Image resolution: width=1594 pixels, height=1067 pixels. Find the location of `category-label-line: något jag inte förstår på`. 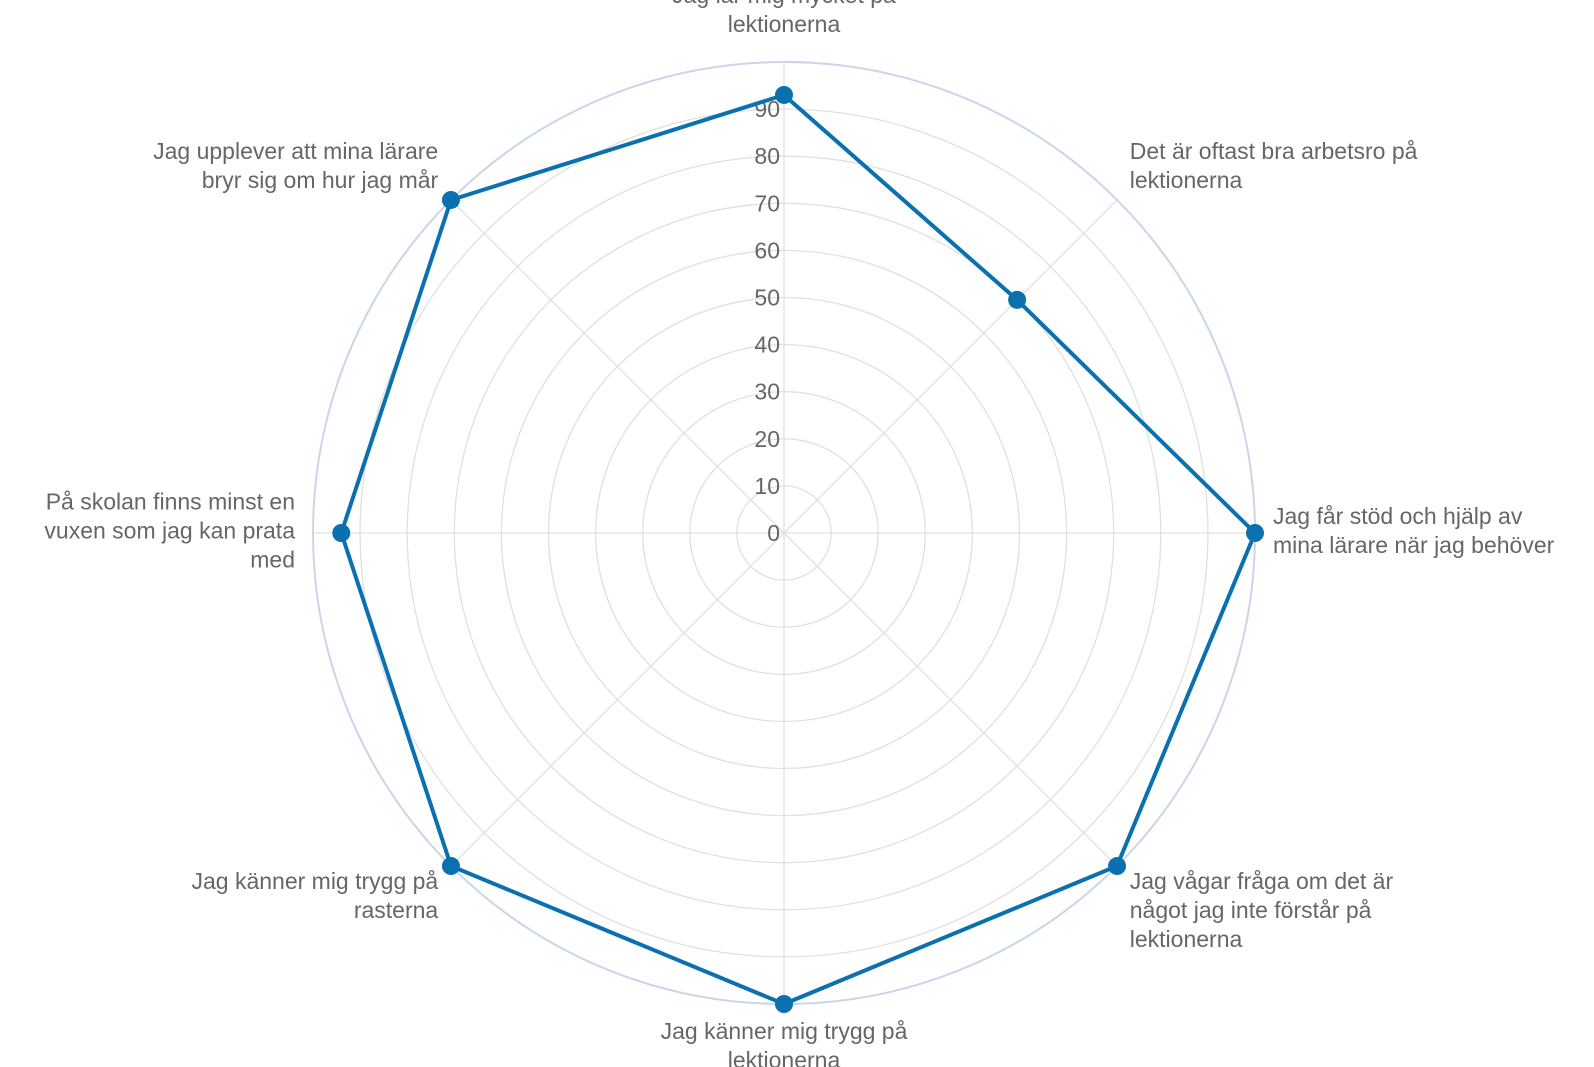

category-label-line: något jag inte förstår på is located at coordinates (1251, 910).